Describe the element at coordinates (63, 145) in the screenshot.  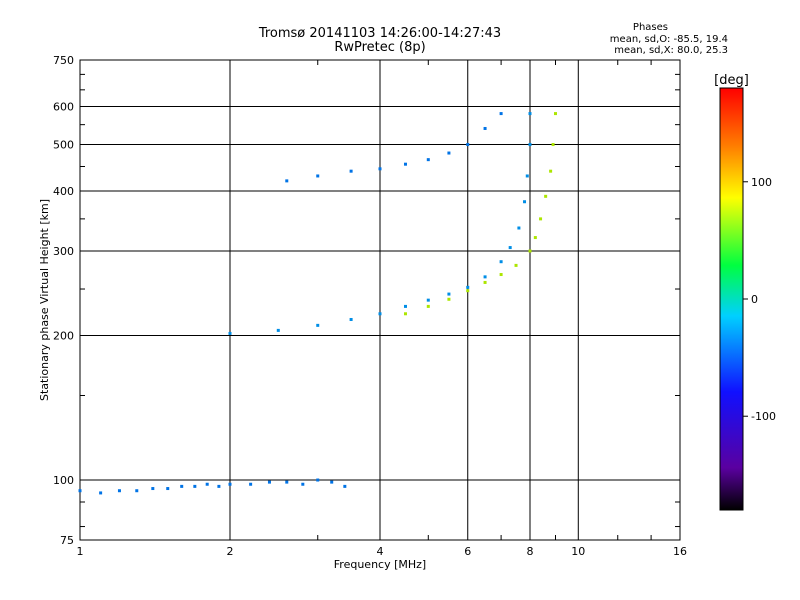
I see `y-tick-label: 500` at that location.